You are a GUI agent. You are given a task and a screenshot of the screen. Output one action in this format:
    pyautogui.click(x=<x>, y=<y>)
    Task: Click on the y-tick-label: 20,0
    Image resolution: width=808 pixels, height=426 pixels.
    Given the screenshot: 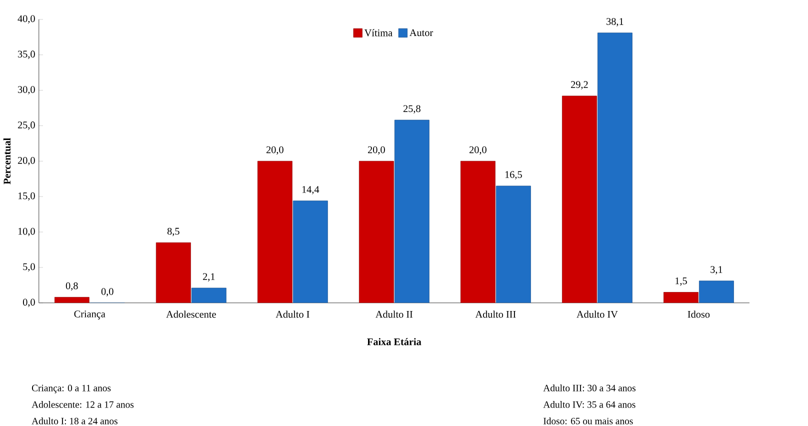 What is the action you would take?
    pyautogui.click(x=26, y=161)
    